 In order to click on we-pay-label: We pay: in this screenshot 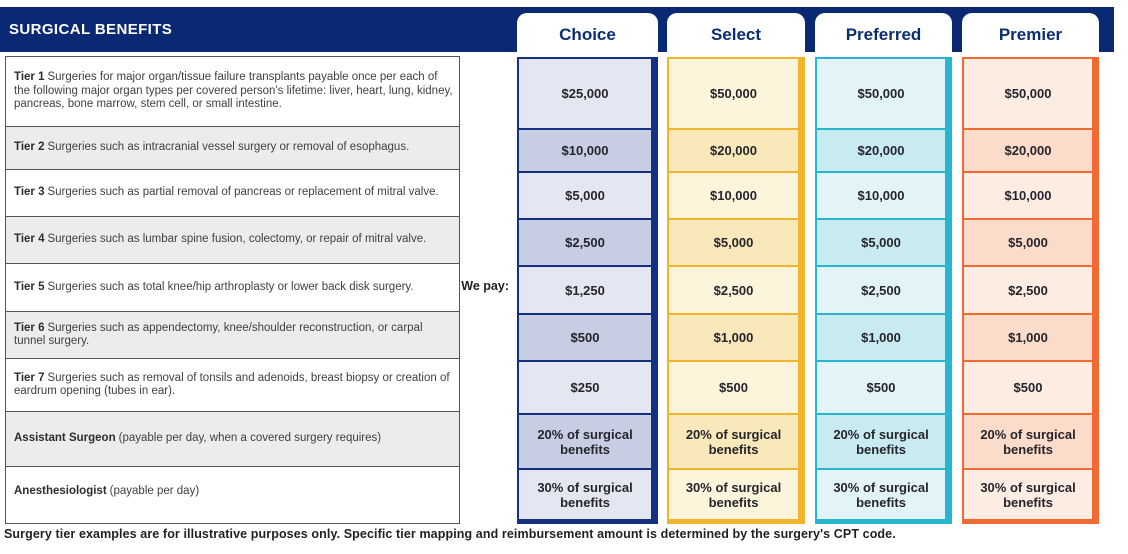, I will do `click(485, 286)`.